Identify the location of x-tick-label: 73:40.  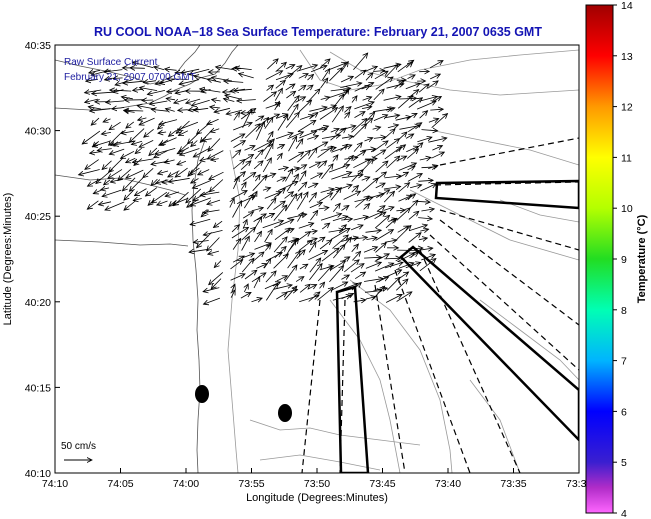
(448, 484).